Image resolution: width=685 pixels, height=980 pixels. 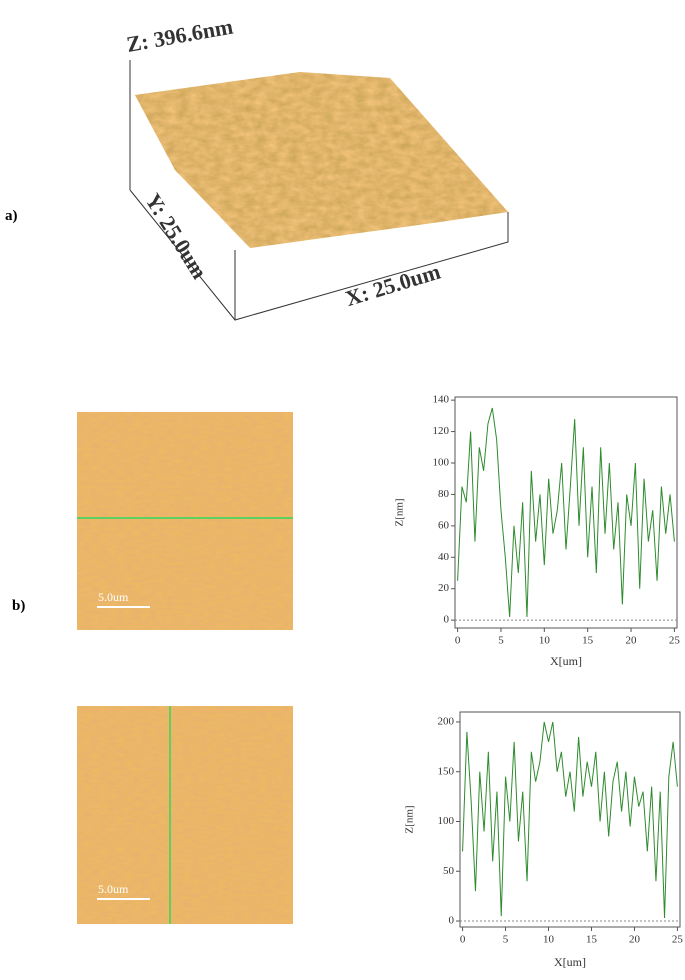 I want to click on y-tick-label: 40, so click(x=444, y=557).